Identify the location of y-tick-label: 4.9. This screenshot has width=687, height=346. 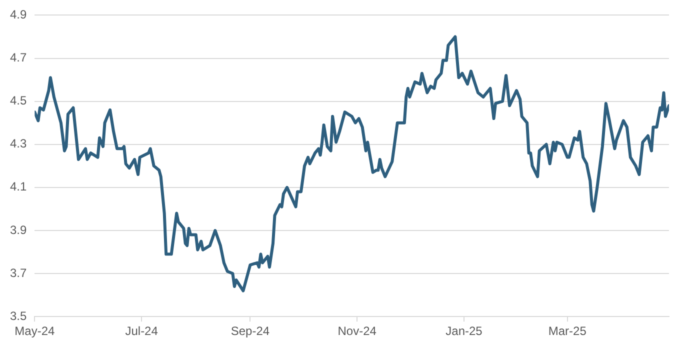
(18, 15).